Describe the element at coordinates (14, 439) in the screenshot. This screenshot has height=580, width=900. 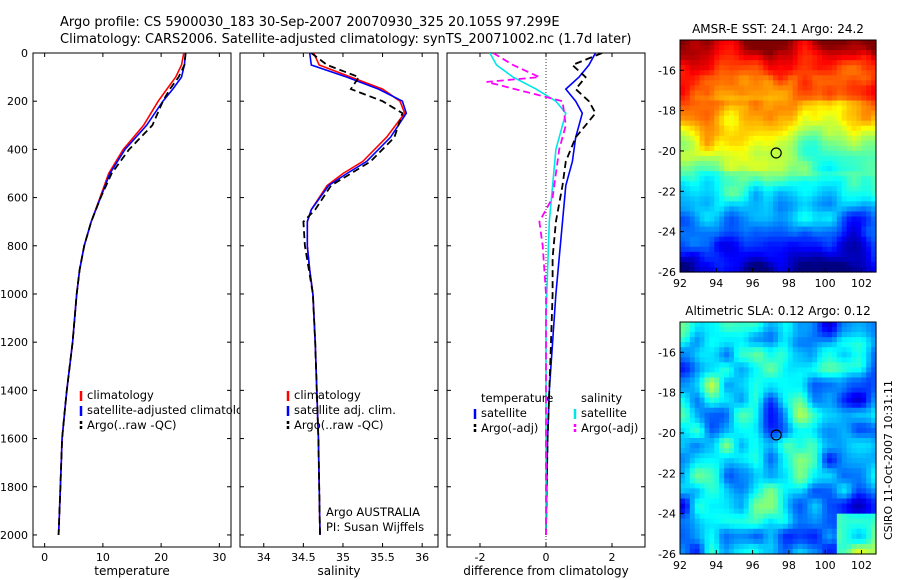
I see `y-tick-label: 1600` at that location.